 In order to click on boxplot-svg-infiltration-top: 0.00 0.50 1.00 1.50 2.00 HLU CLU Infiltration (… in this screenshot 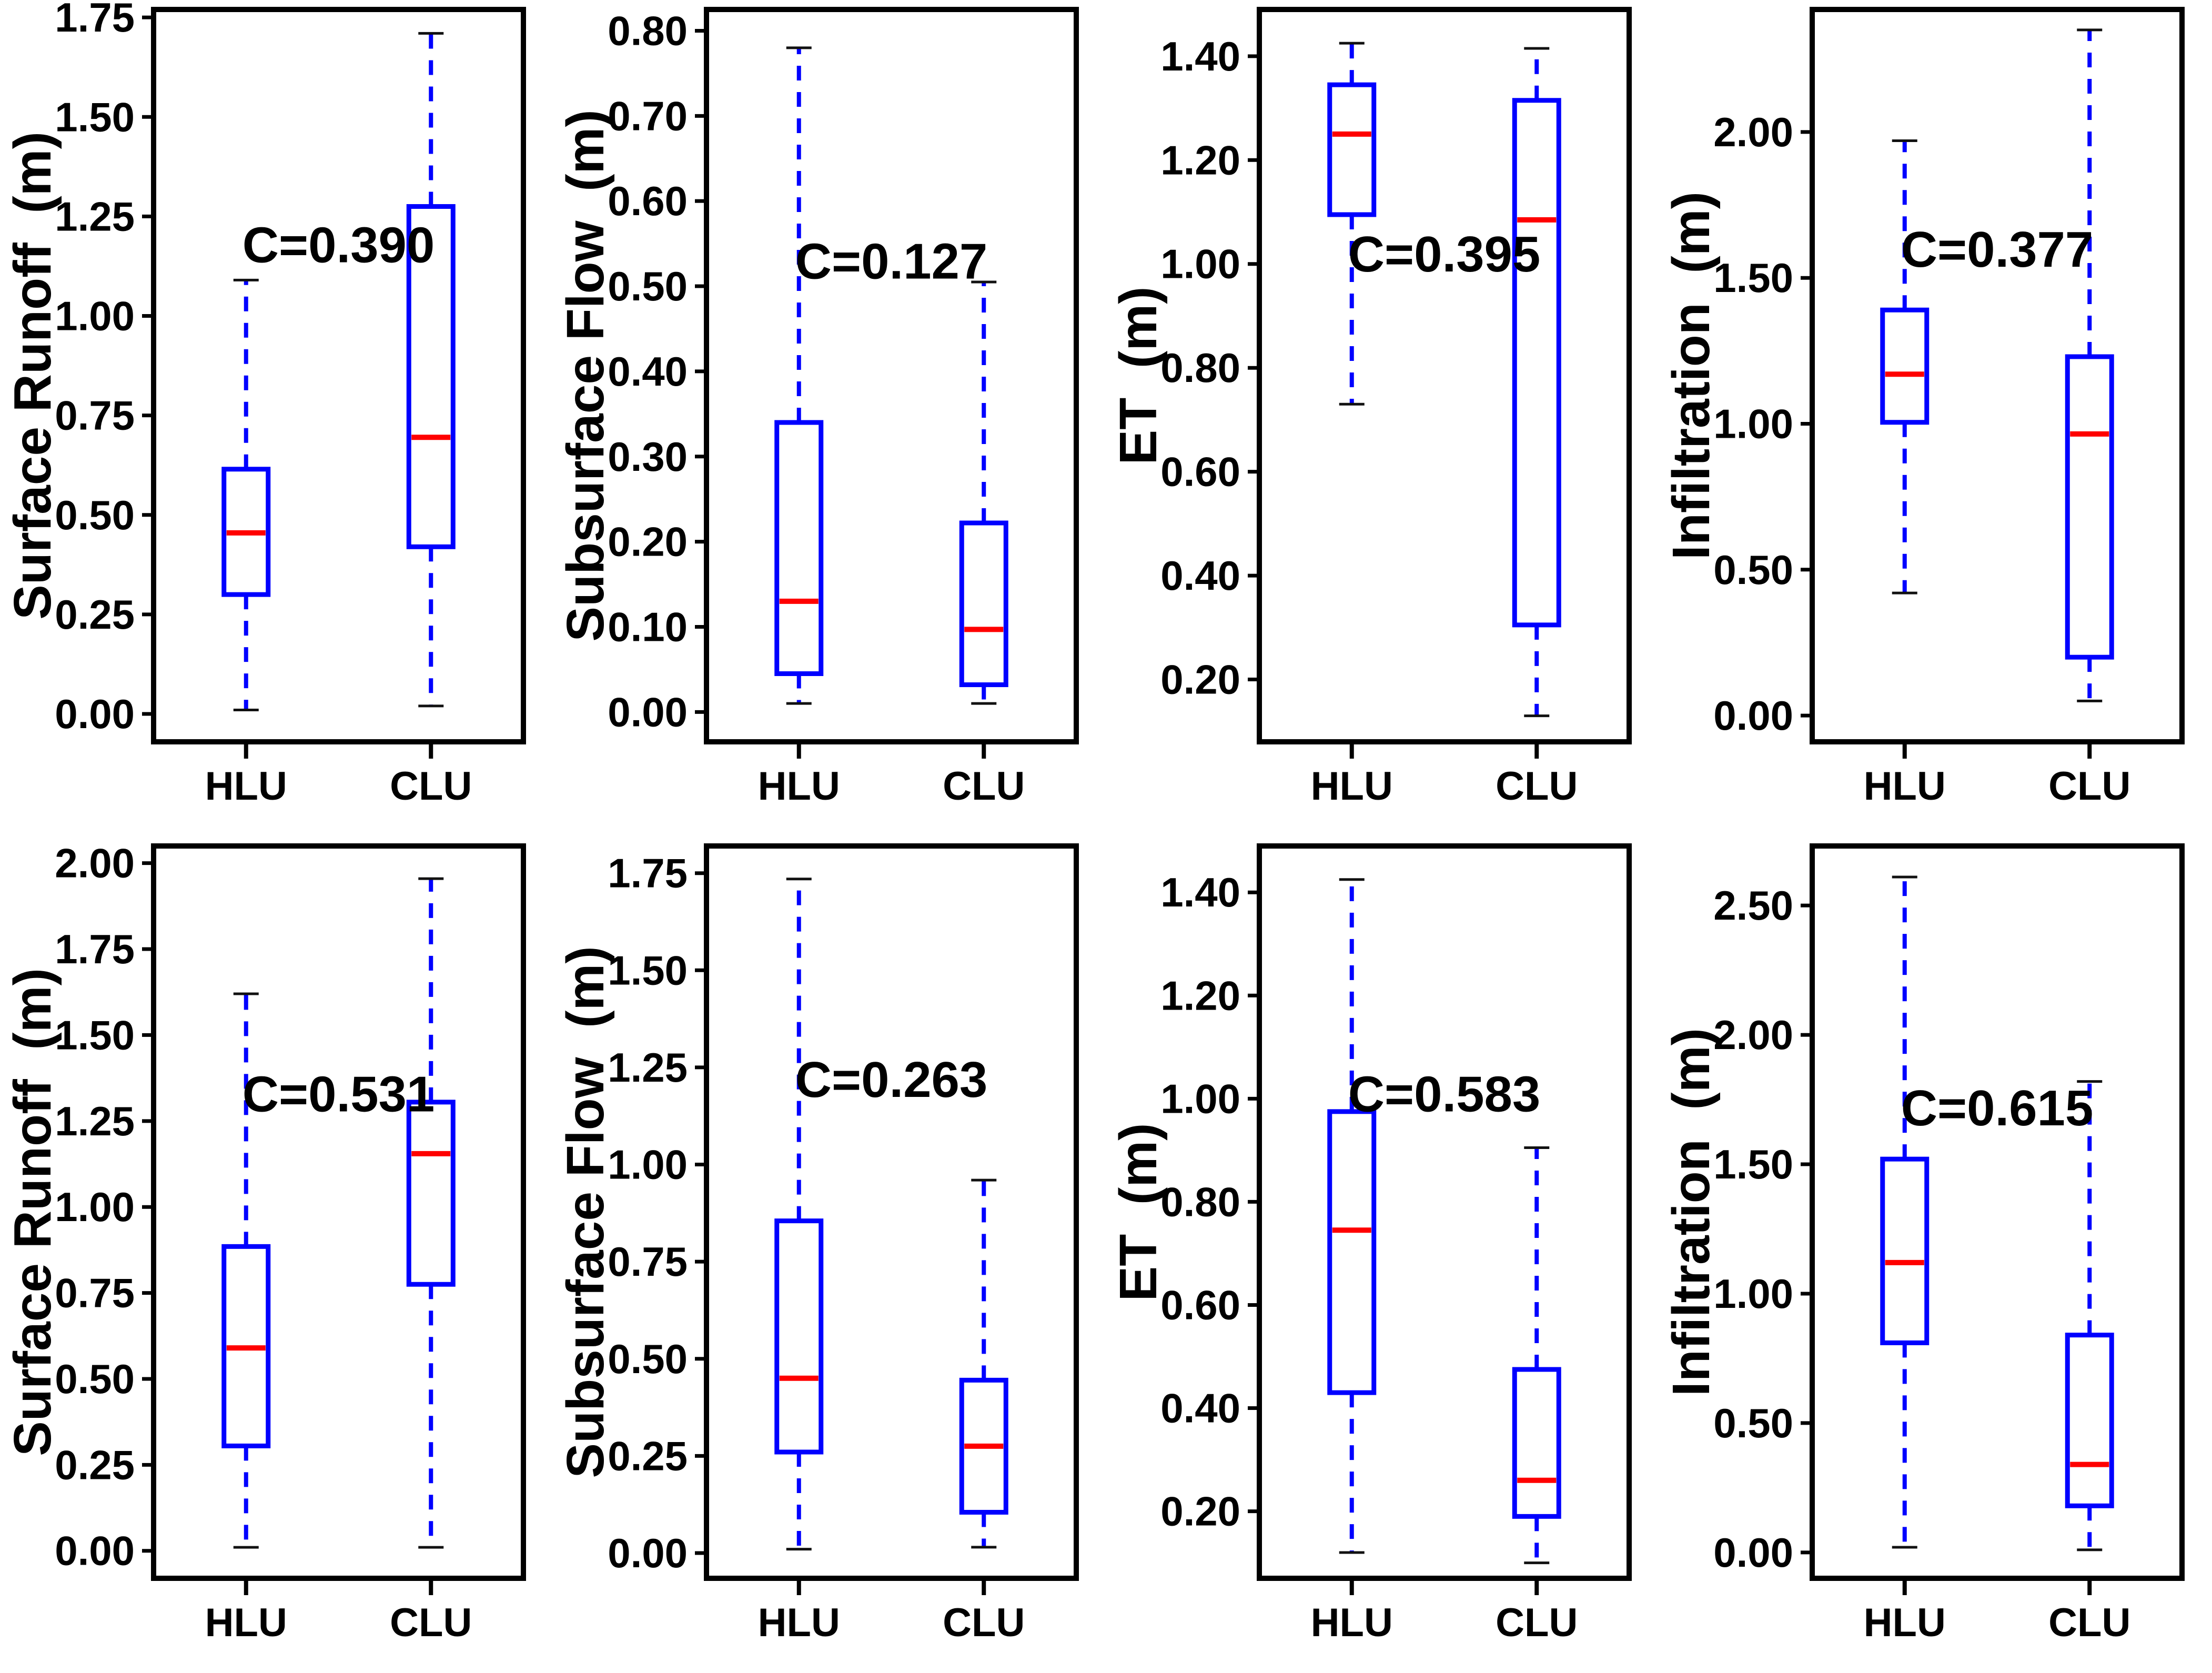, I will do `click(1923, 408)`.